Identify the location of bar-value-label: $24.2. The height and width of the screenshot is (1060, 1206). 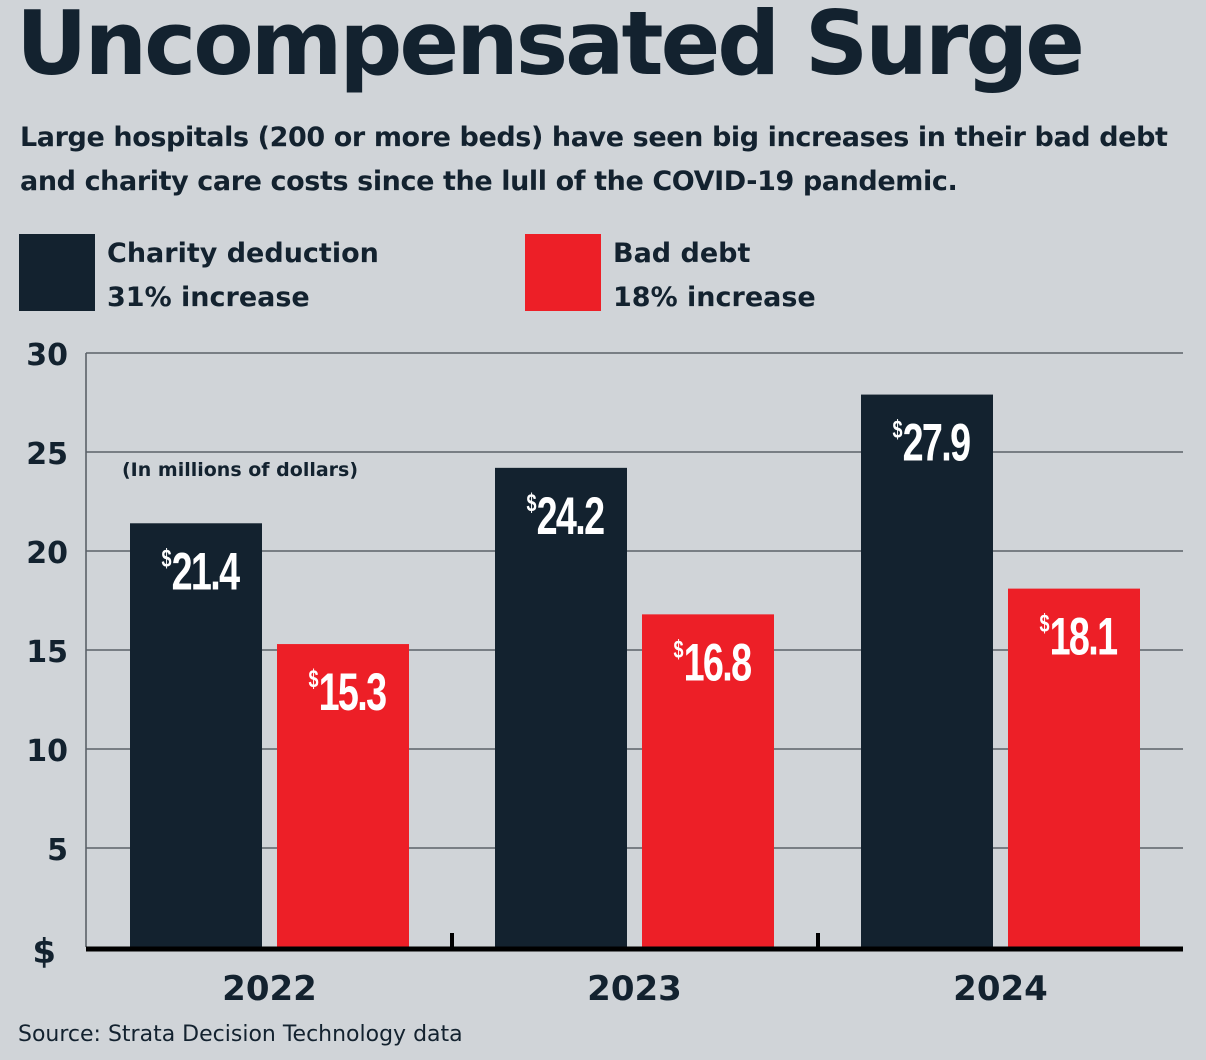
(565, 515).